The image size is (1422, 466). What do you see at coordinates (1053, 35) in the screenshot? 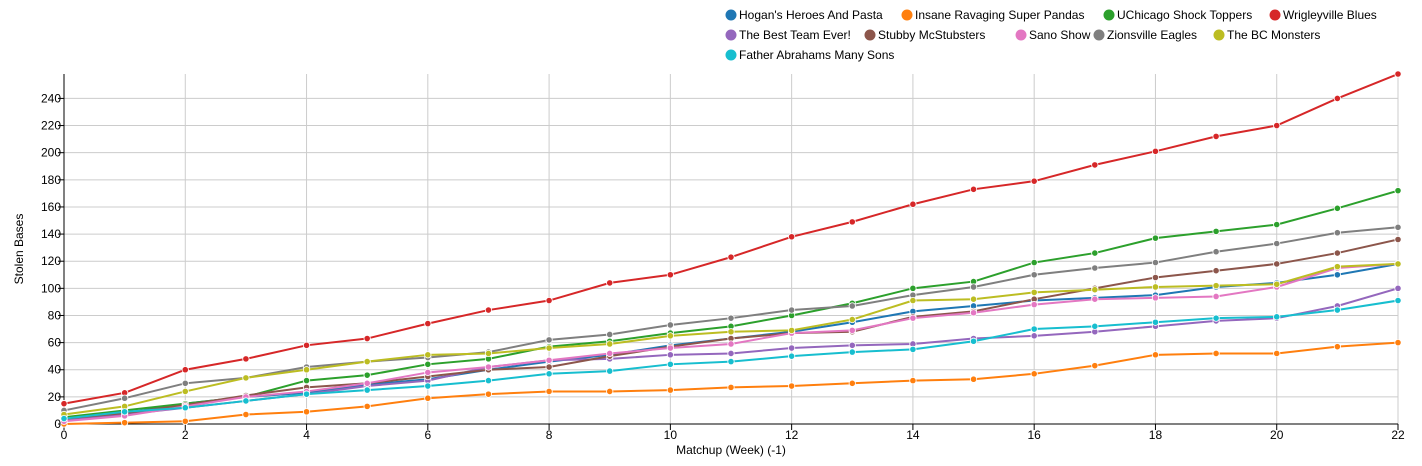
I see `legend-item: Sano Show` at bounding box center [1053, 35].